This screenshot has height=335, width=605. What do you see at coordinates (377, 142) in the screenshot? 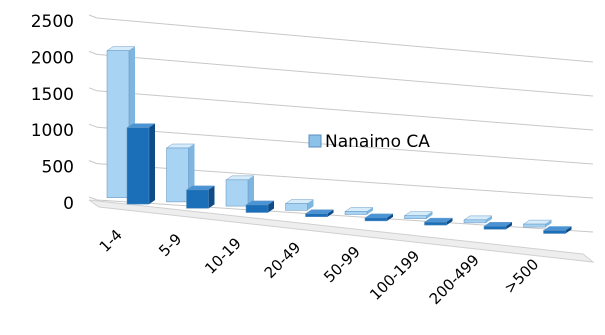
I see `legend-label: Nanaimo CA` at bounding box center [377, 142].